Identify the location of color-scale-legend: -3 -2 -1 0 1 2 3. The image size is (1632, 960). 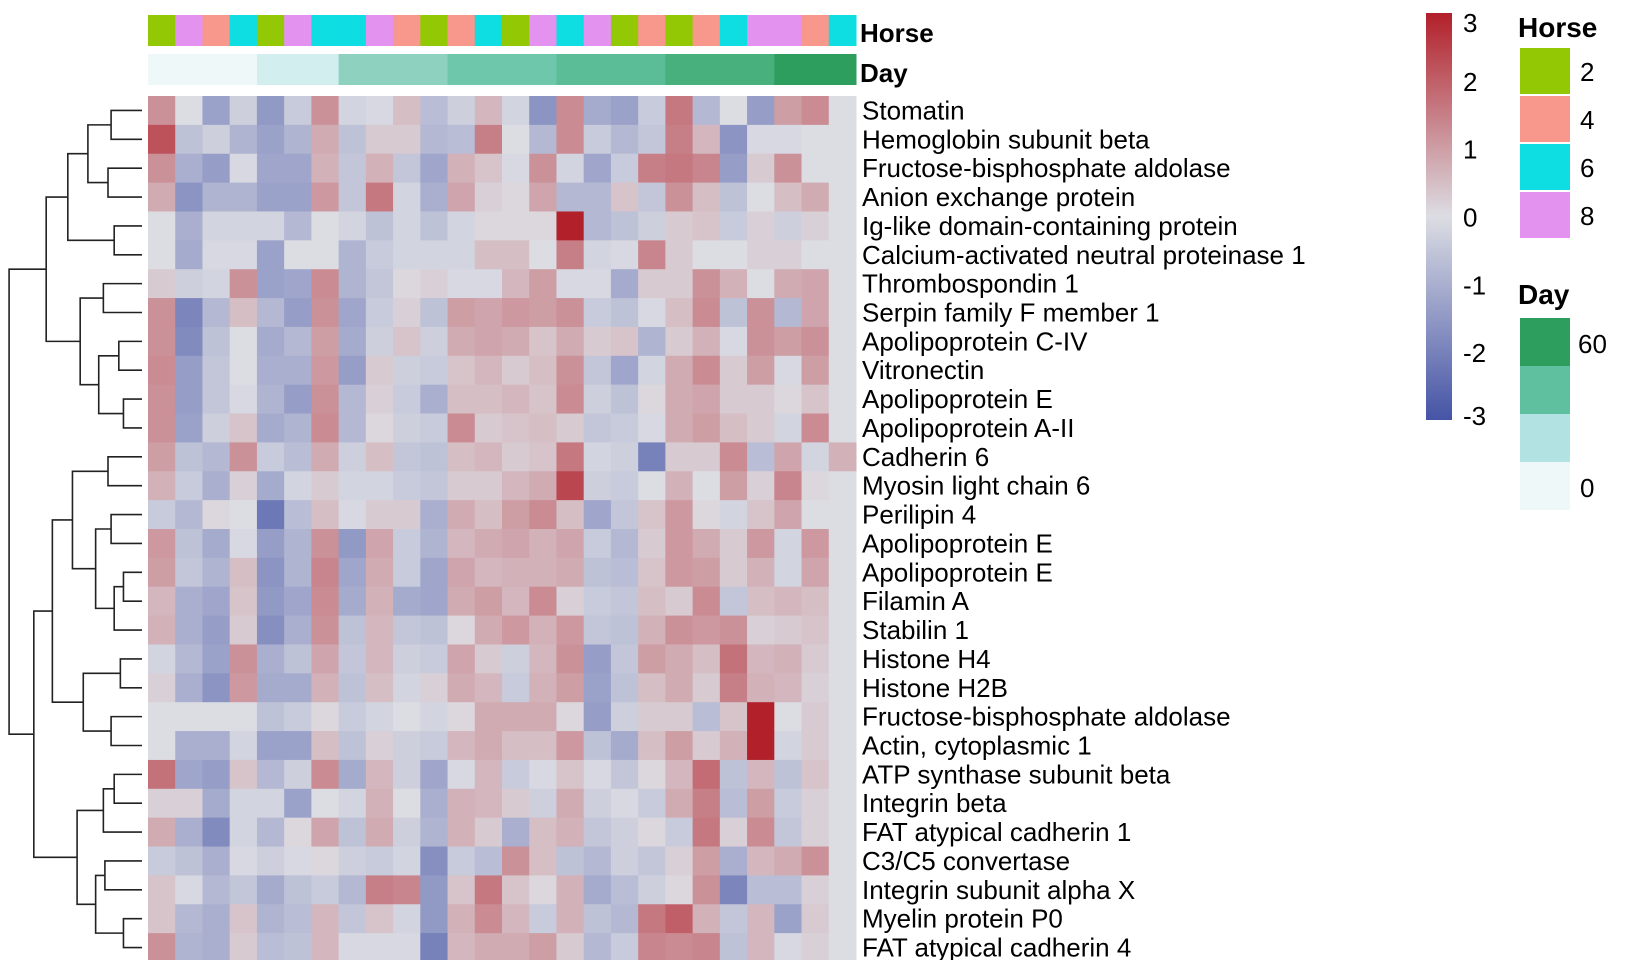
(1456, 219).